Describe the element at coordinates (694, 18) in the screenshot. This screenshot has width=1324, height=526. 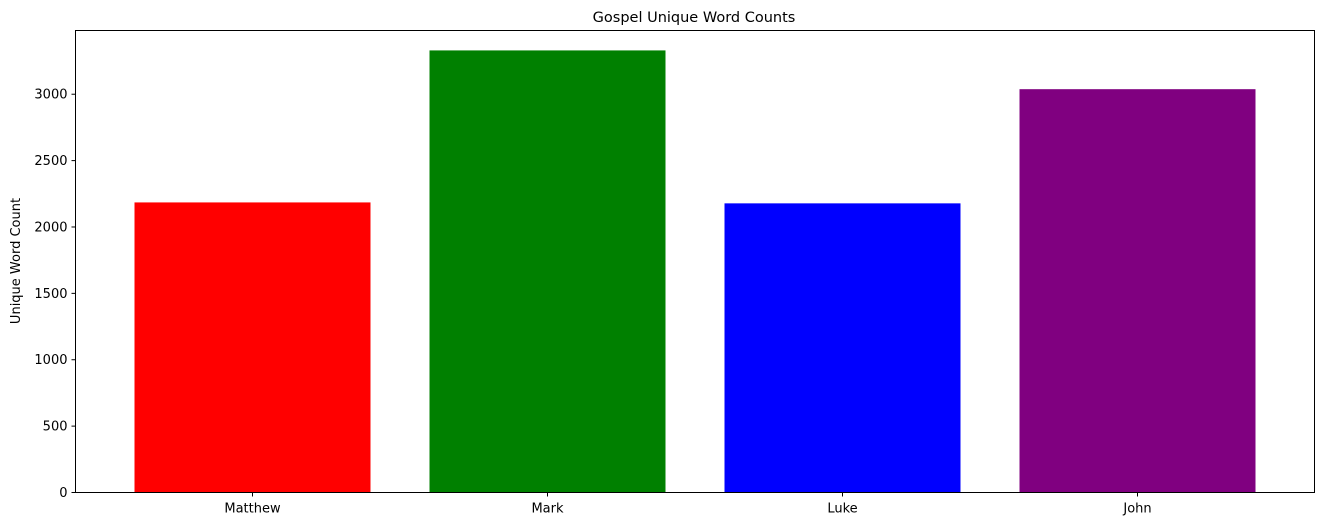
I see `chart-title: Gospel Unique Word Counts` at that location.